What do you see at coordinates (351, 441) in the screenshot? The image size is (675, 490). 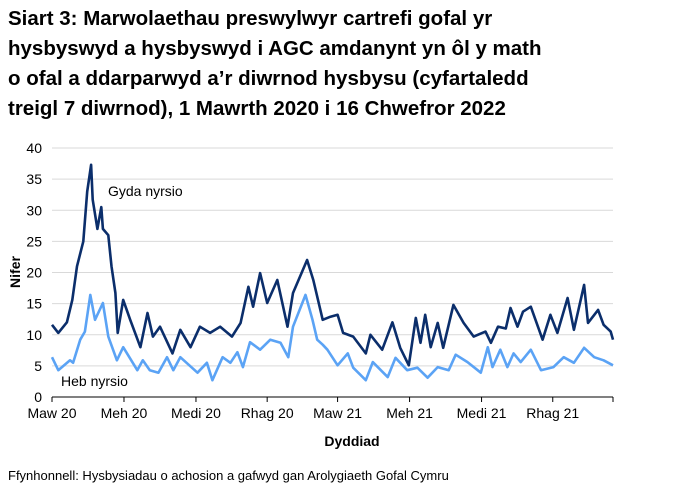 I see `x-axis-label: Dyddiad` at bounding box center [351, 441].